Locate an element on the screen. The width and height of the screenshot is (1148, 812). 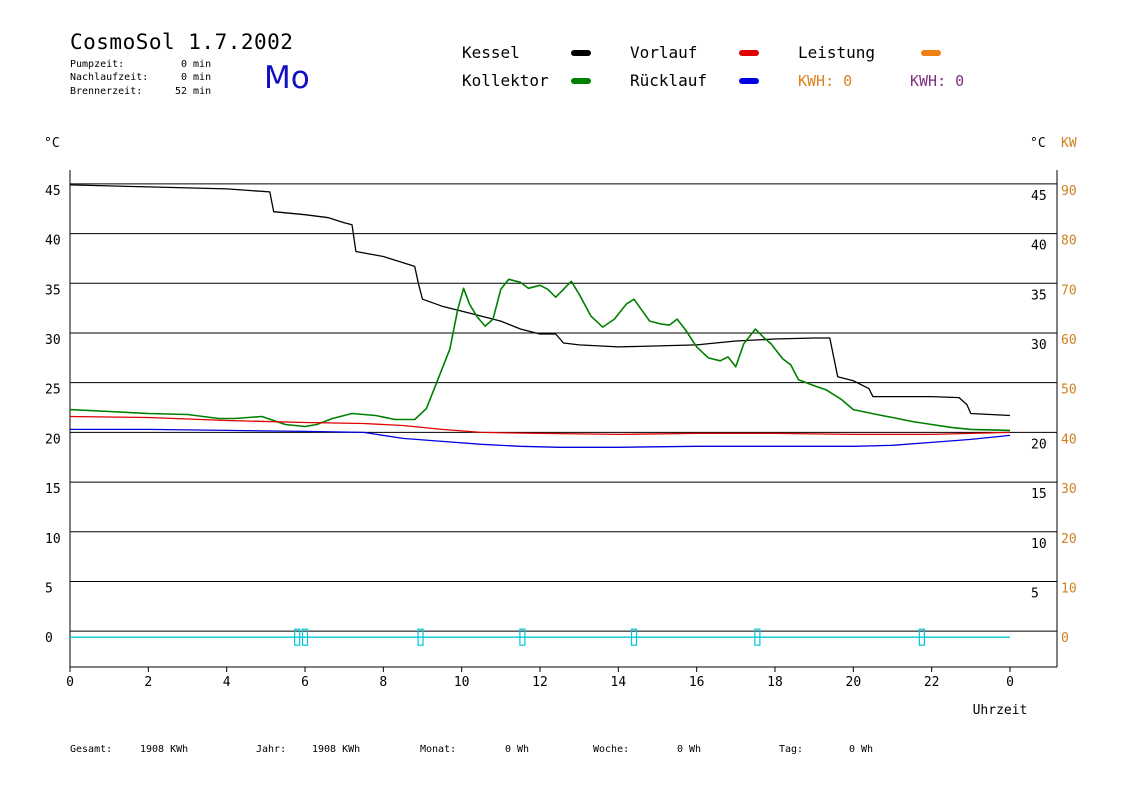
legend-kessel-swatch is located at coordinates (581, 53).